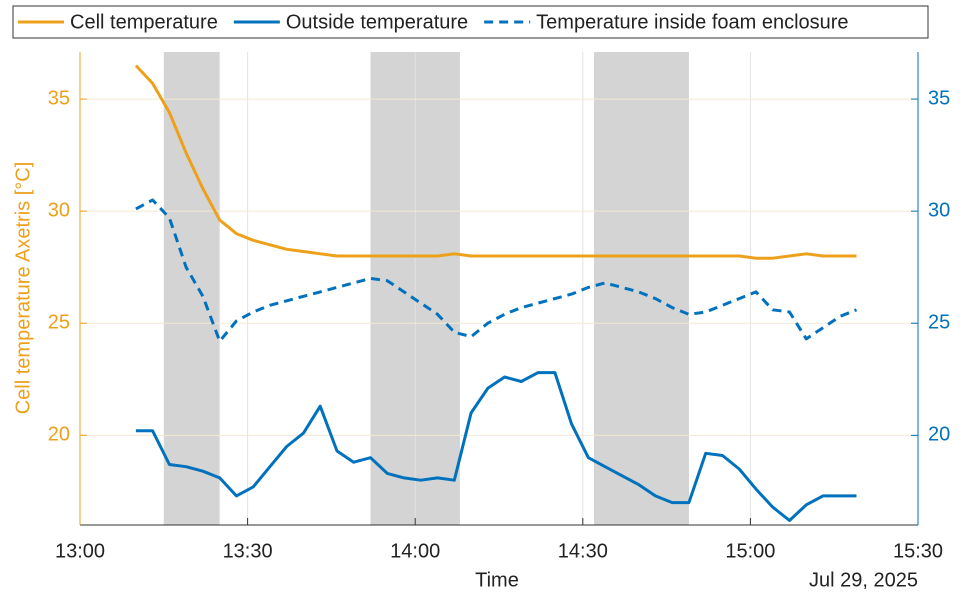 Image resolution: width=966 pixels, height=594 pixels. I want to click on y2-tick-label: 35, so click(939, 98).